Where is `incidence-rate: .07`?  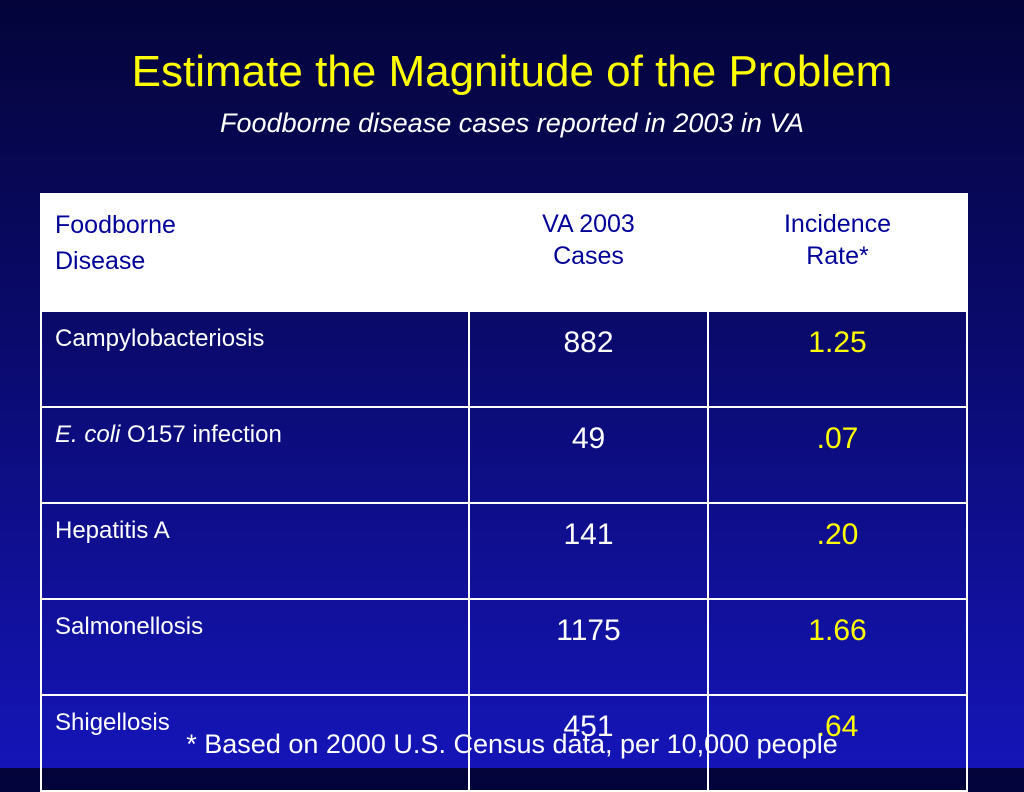 incidence-rate: .07 is located at coordinates (837, 455).